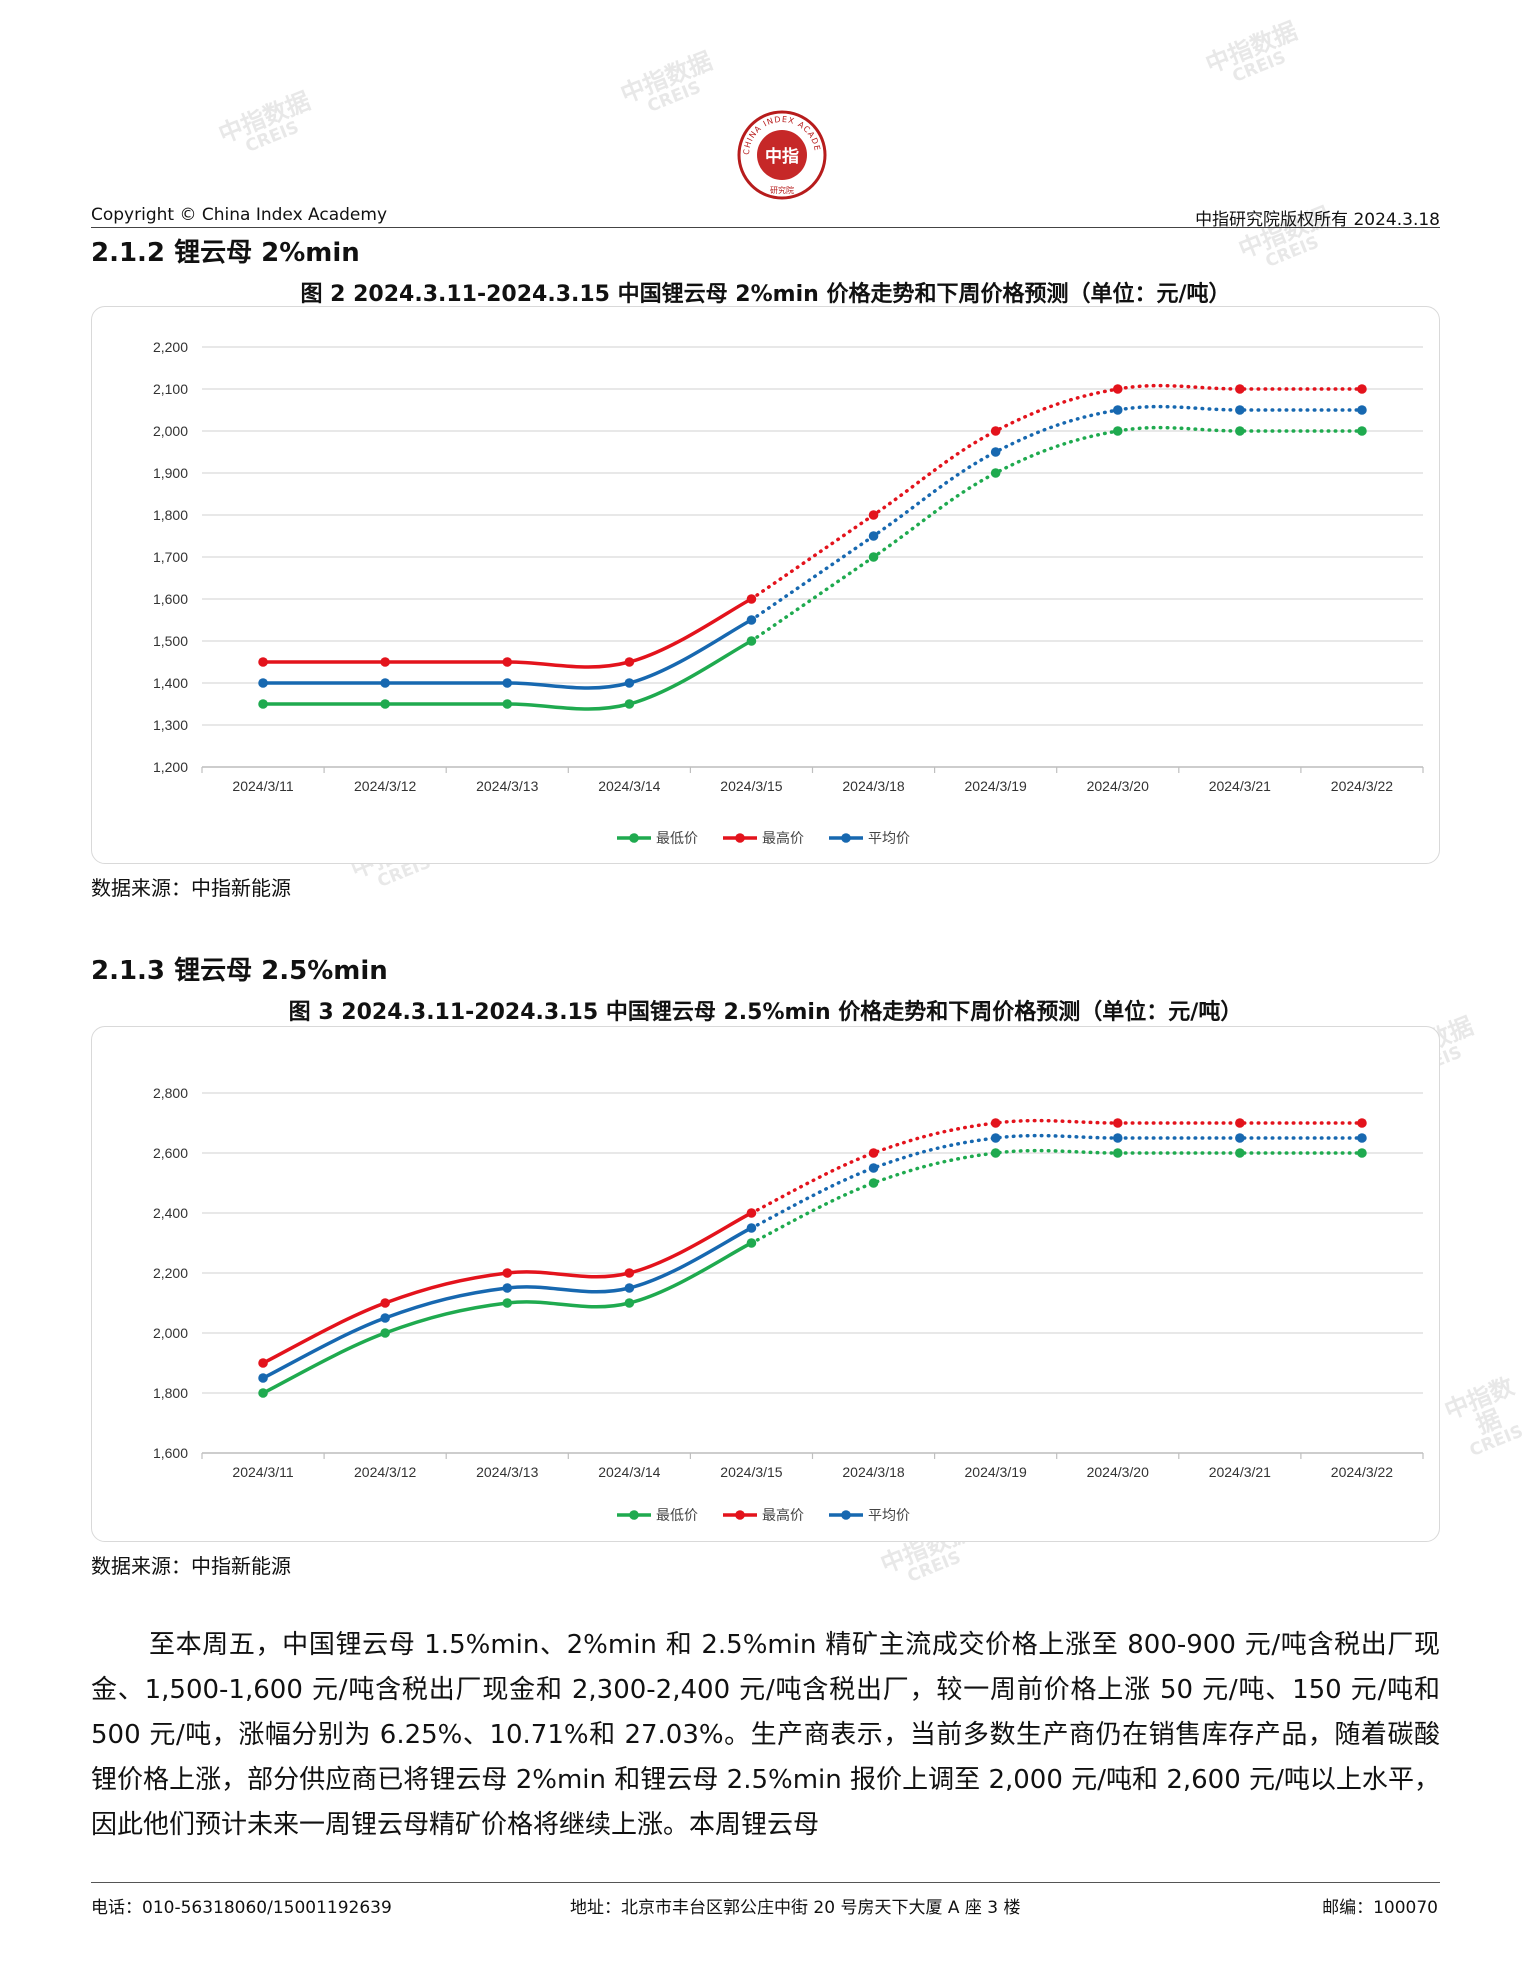 The width and height of the screenshot is (1530, 1980). I want to click on y-tick-label: 2,600, so click(170, 1153).